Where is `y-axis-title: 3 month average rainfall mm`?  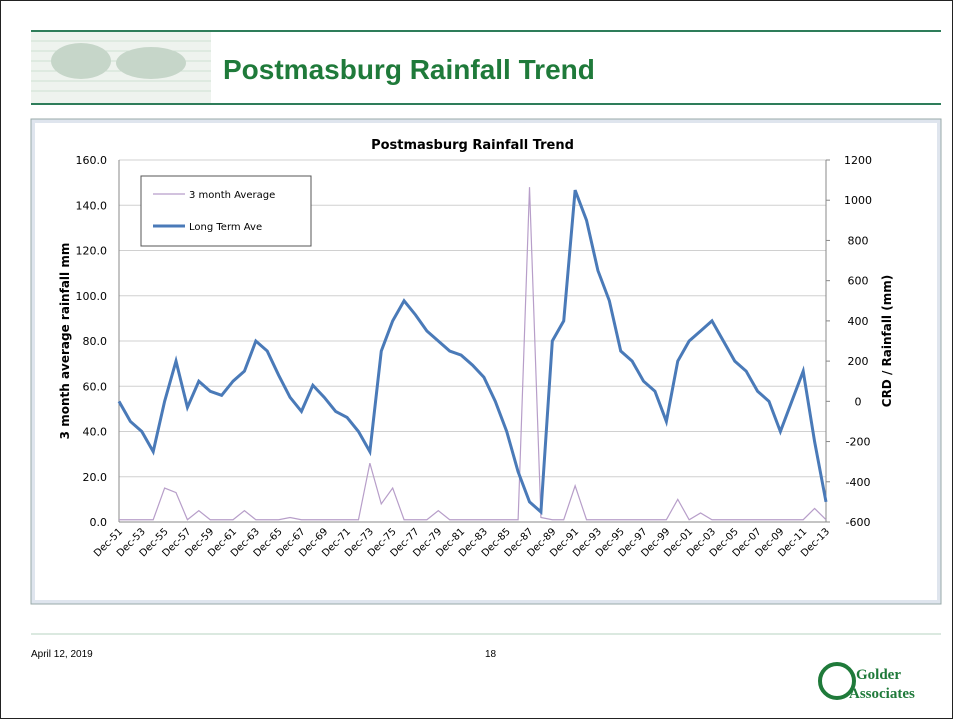 y-axis-title: 3 month average rainfall mm is located at coordinates (65, 341).